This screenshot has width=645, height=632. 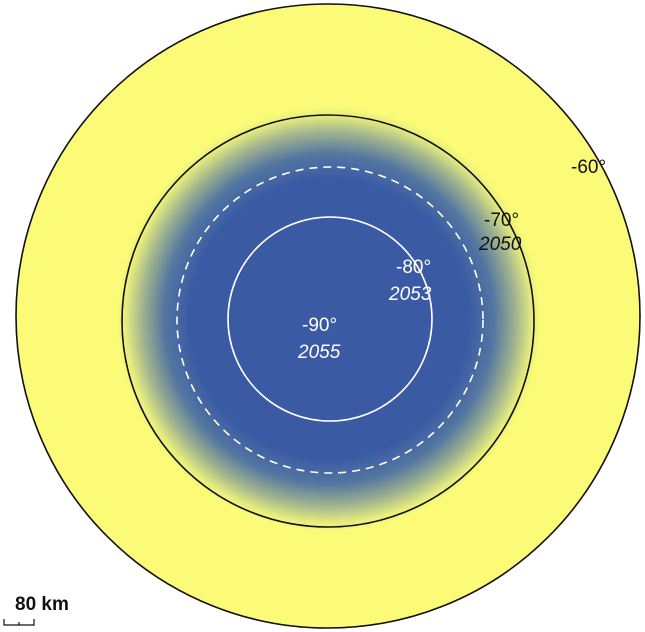 I want to click on scale-bar-label: 80 km, so click(x=42, y=604).